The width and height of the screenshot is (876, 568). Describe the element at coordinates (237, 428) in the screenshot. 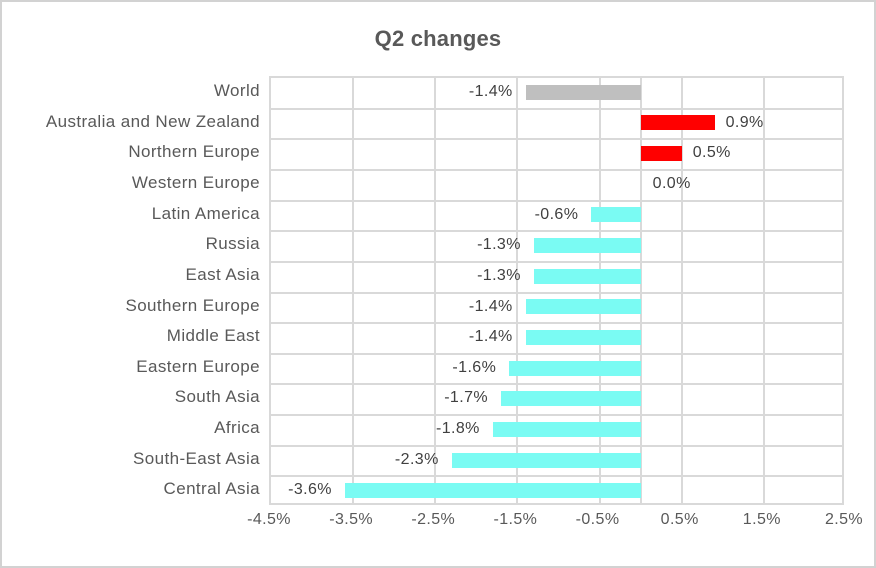

I see `category-label: Africa` at that location.